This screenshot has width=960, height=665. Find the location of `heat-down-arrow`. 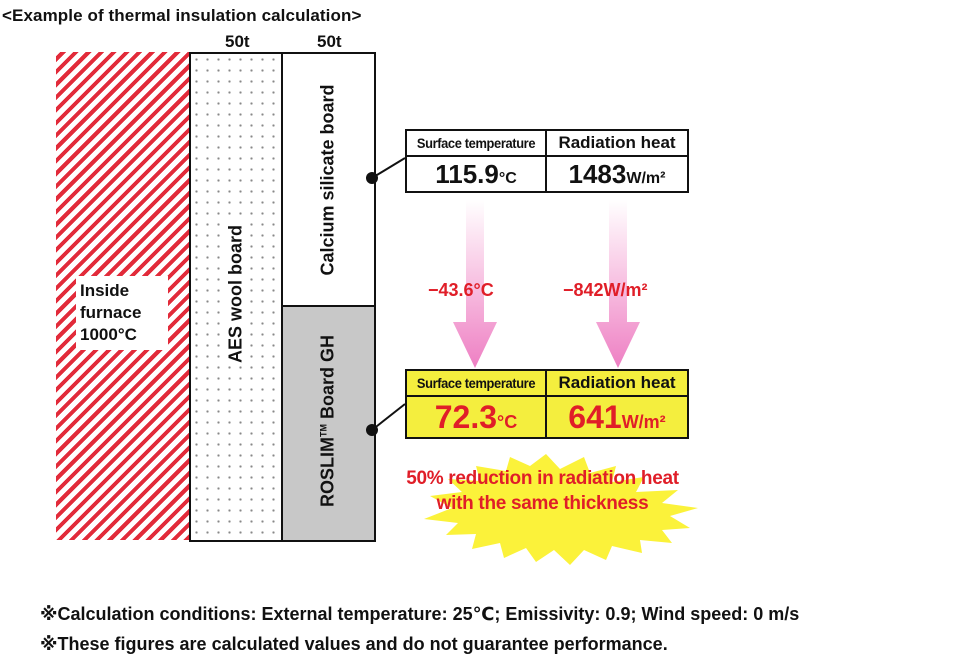

heat-down-arrow is located at coordinates (618, 284).